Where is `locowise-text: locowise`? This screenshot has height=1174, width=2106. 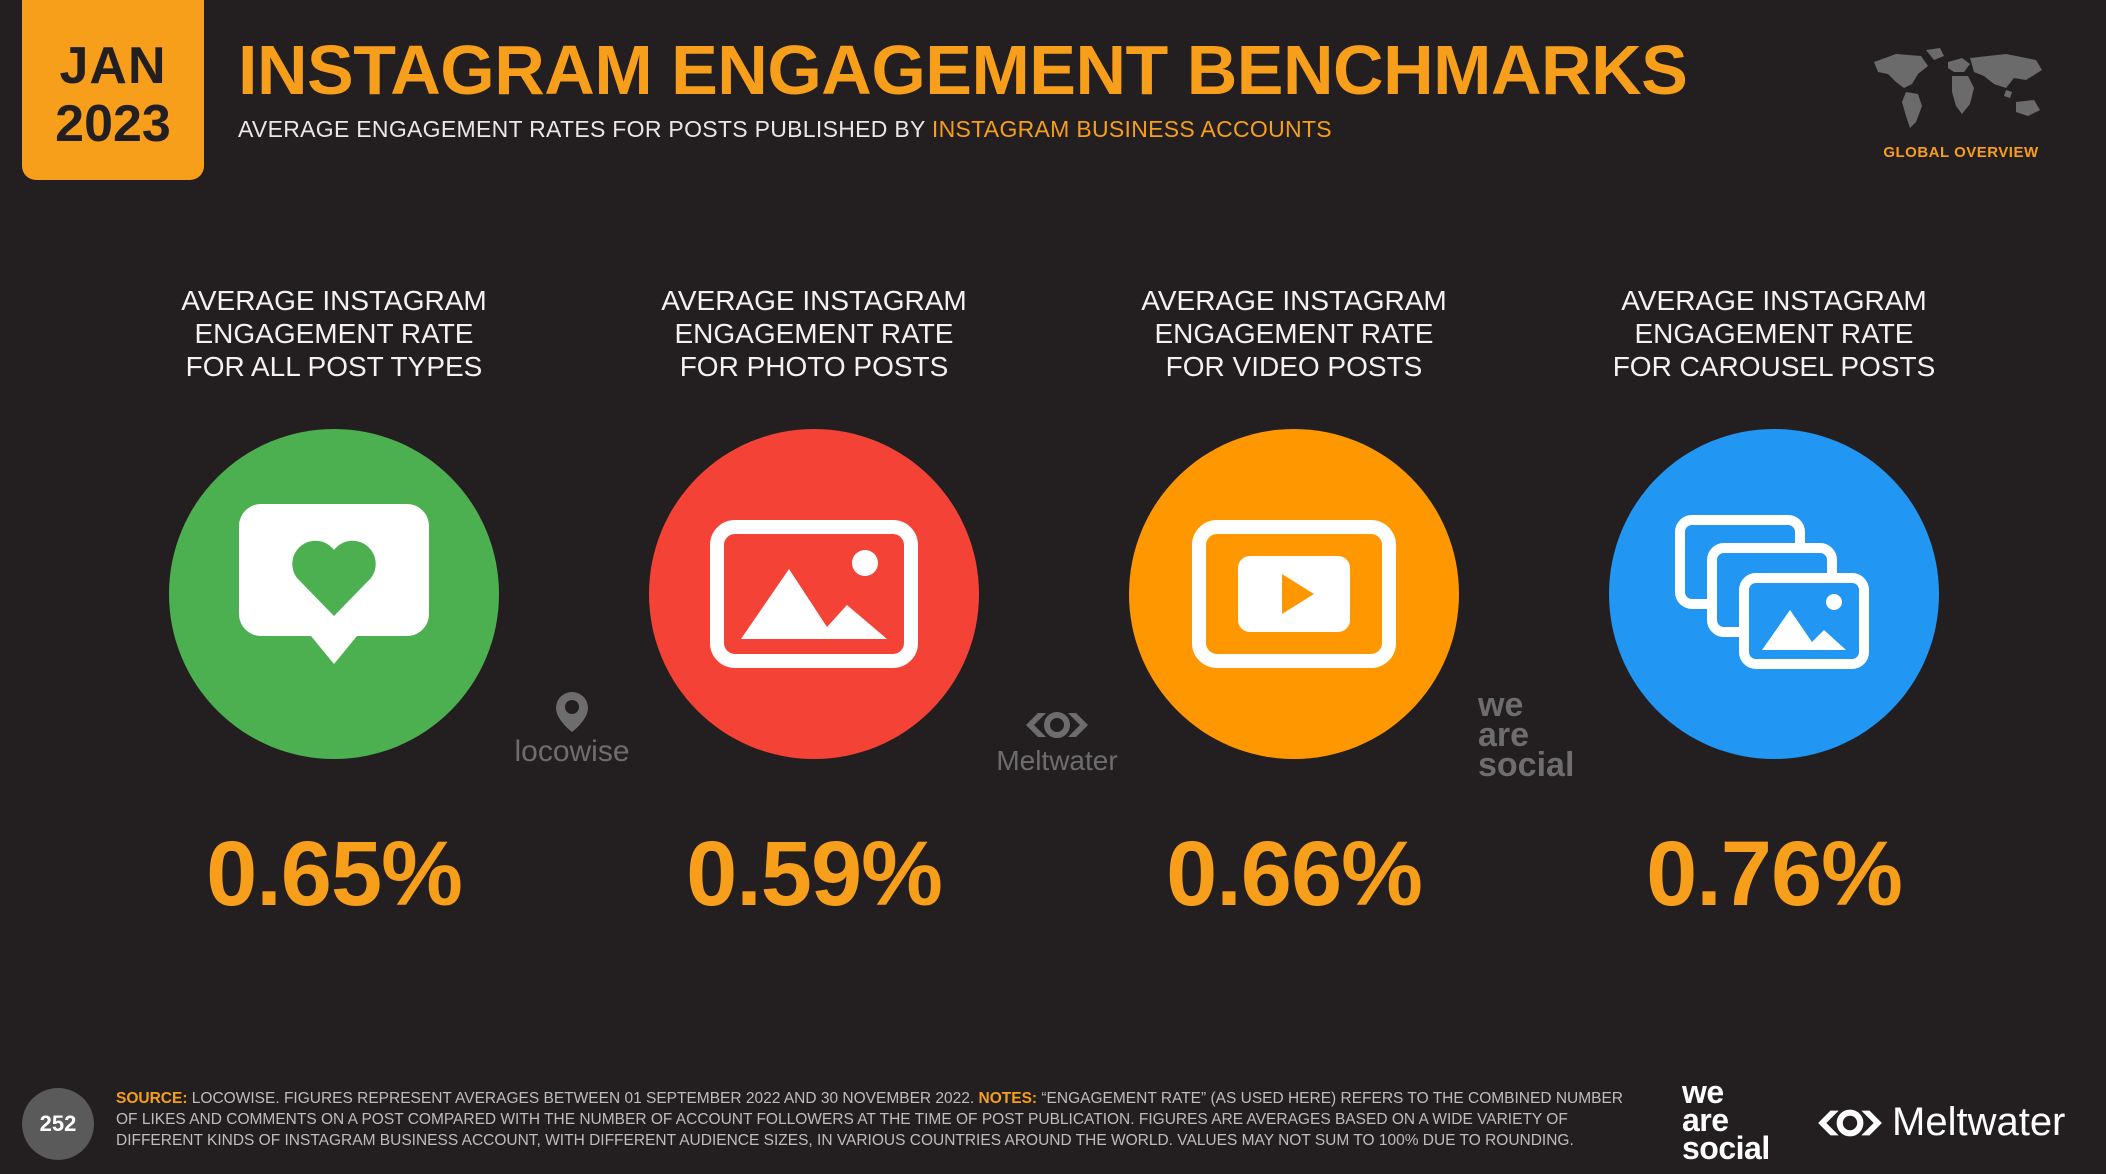
locowise-text: locowise is located at coordinates (572, 751).